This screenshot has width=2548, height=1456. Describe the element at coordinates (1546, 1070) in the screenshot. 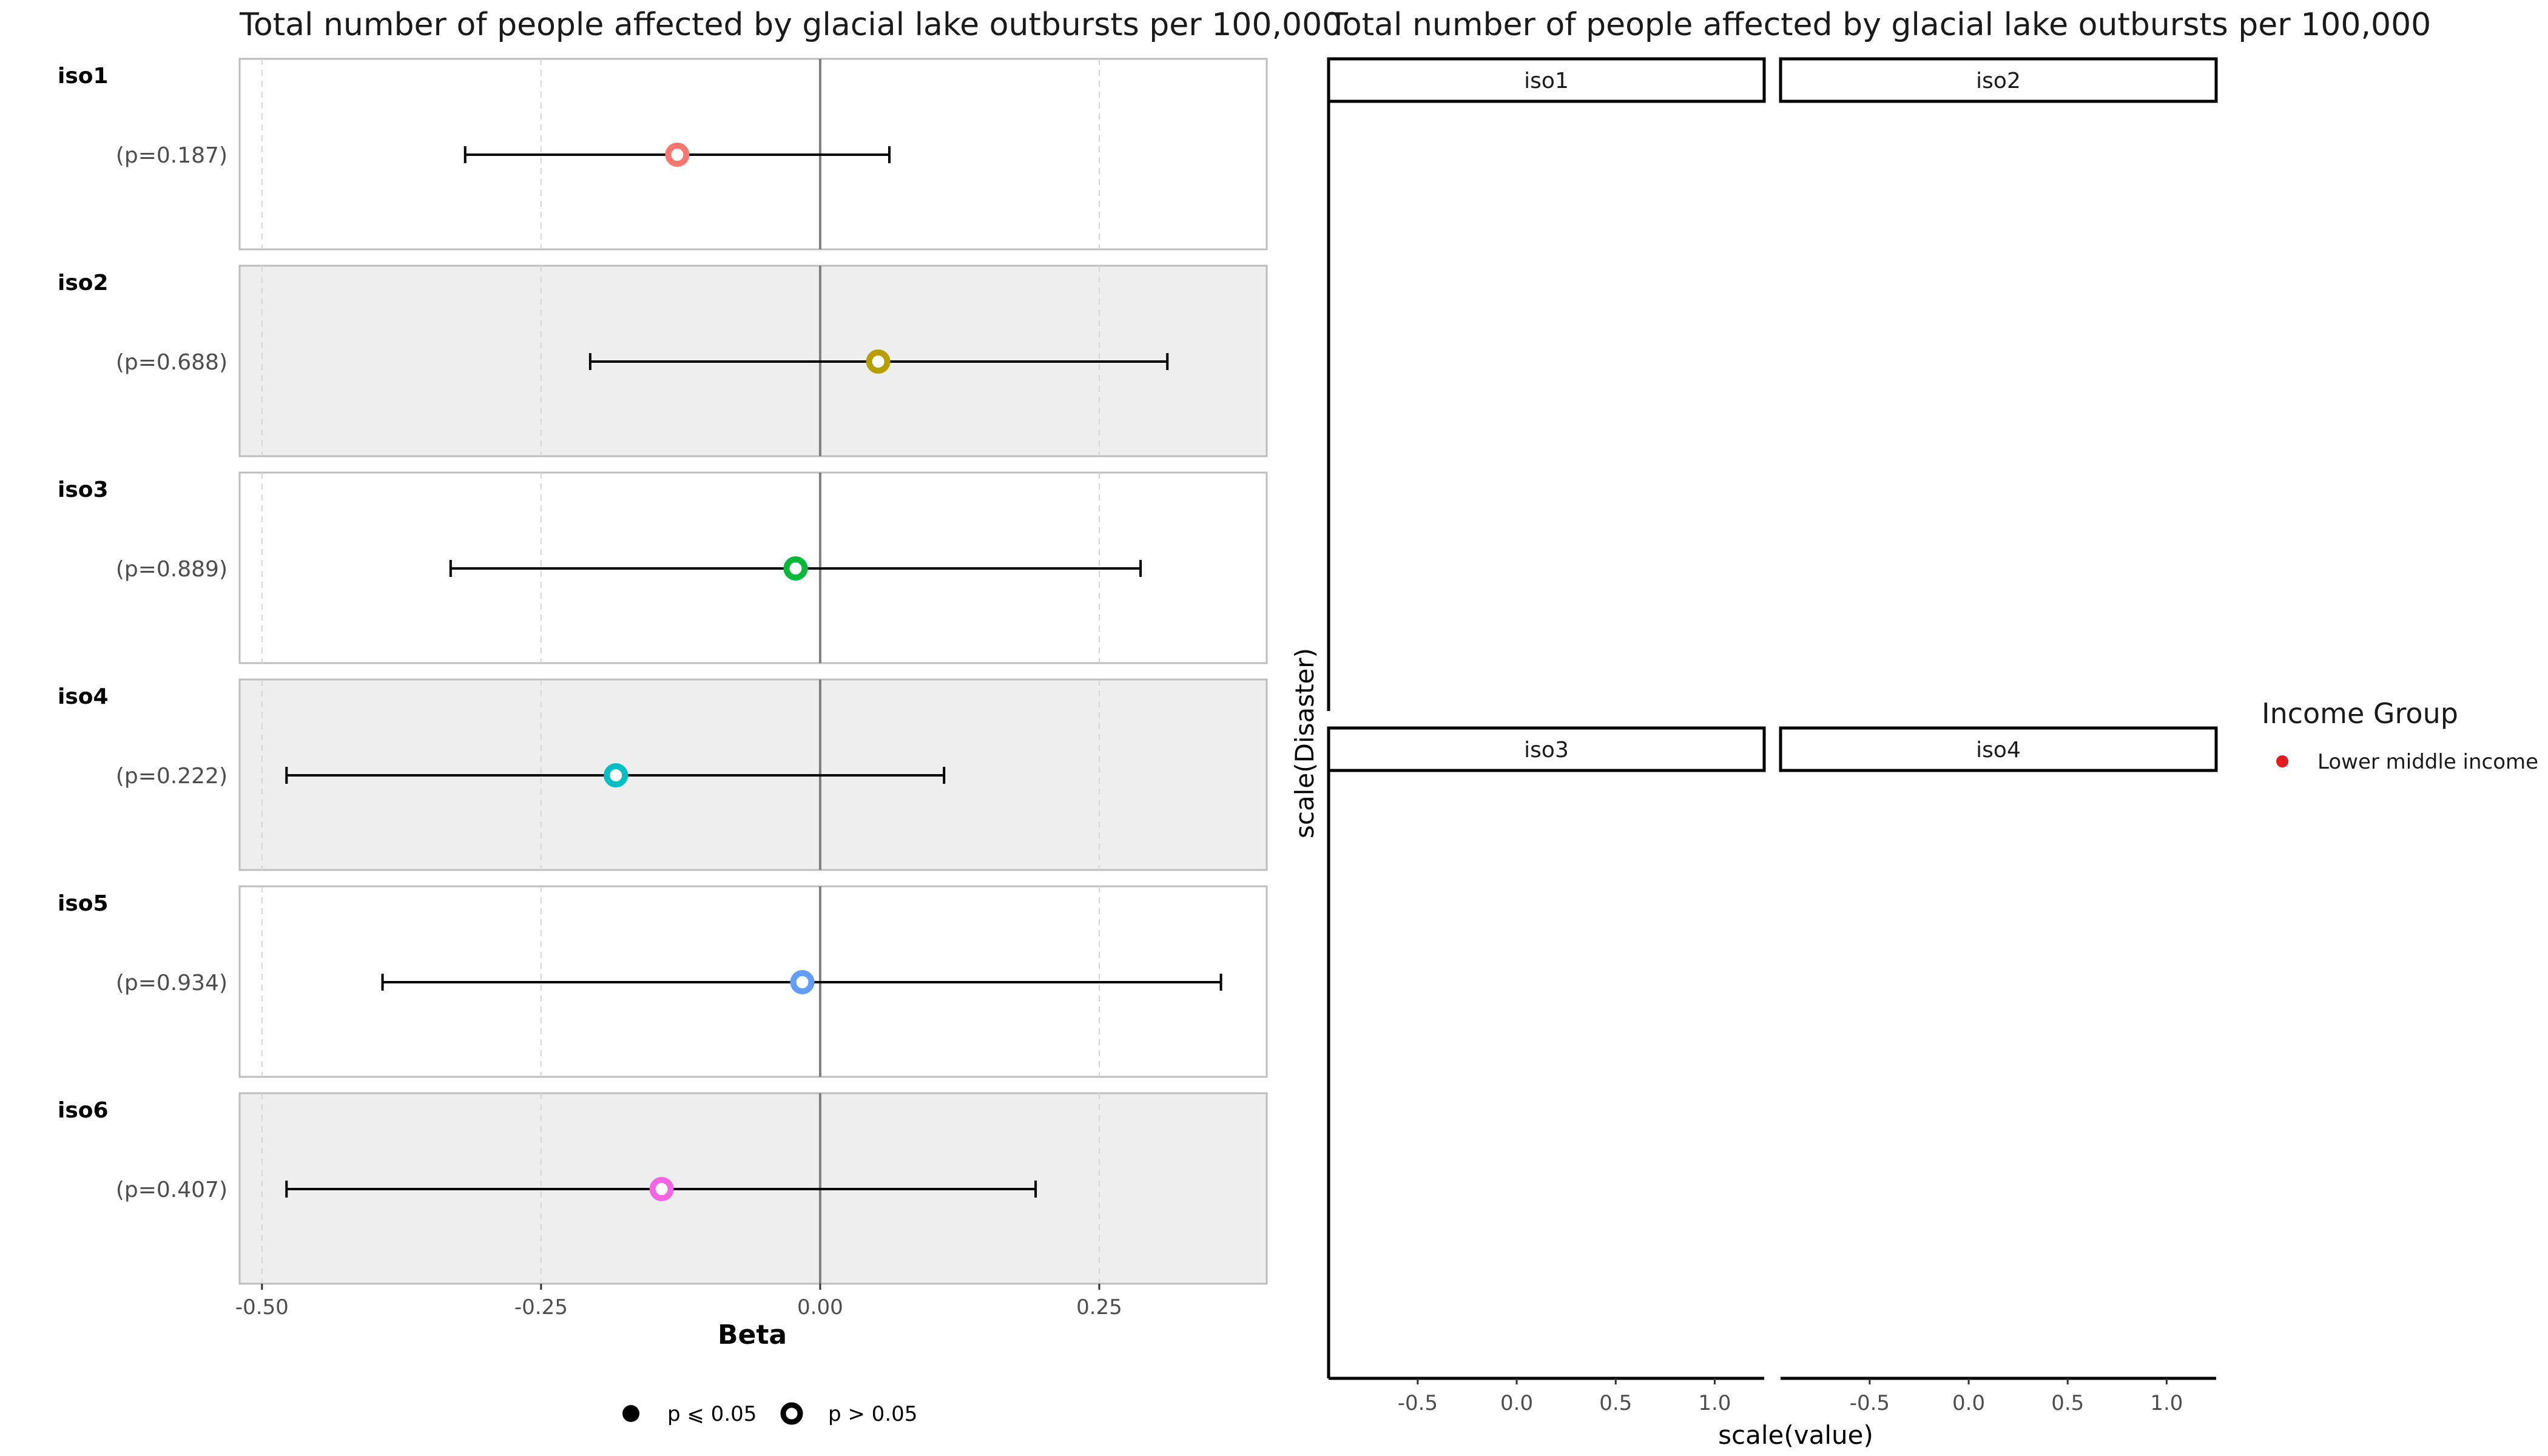

I see `facet-panel-iso3: iso3 -0.5 0.0 0.5 1.0` at that location.